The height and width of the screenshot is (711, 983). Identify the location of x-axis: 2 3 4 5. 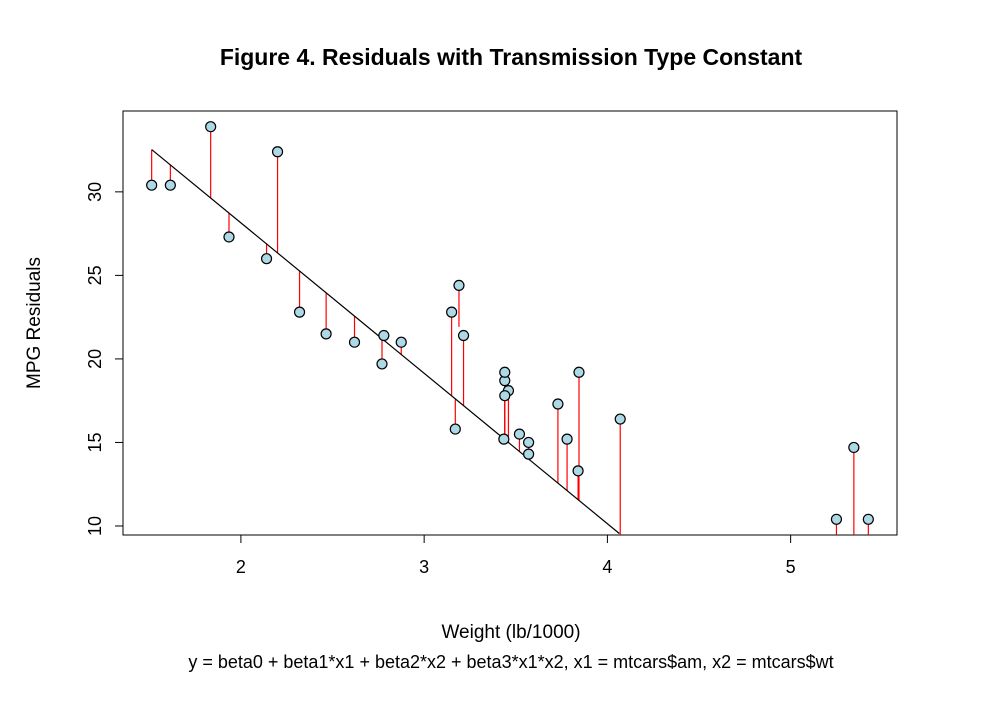
(516, 555).